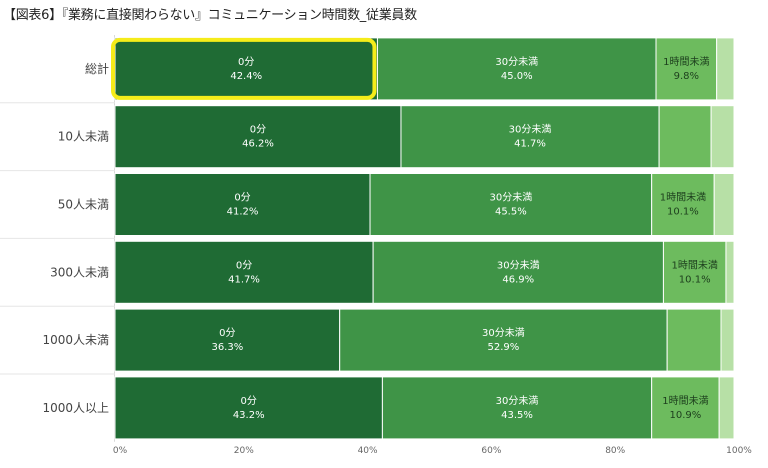 The height and width of the screenshot is (468, 768). I want to click on category-label: 1000人未満, so click(75, 340).